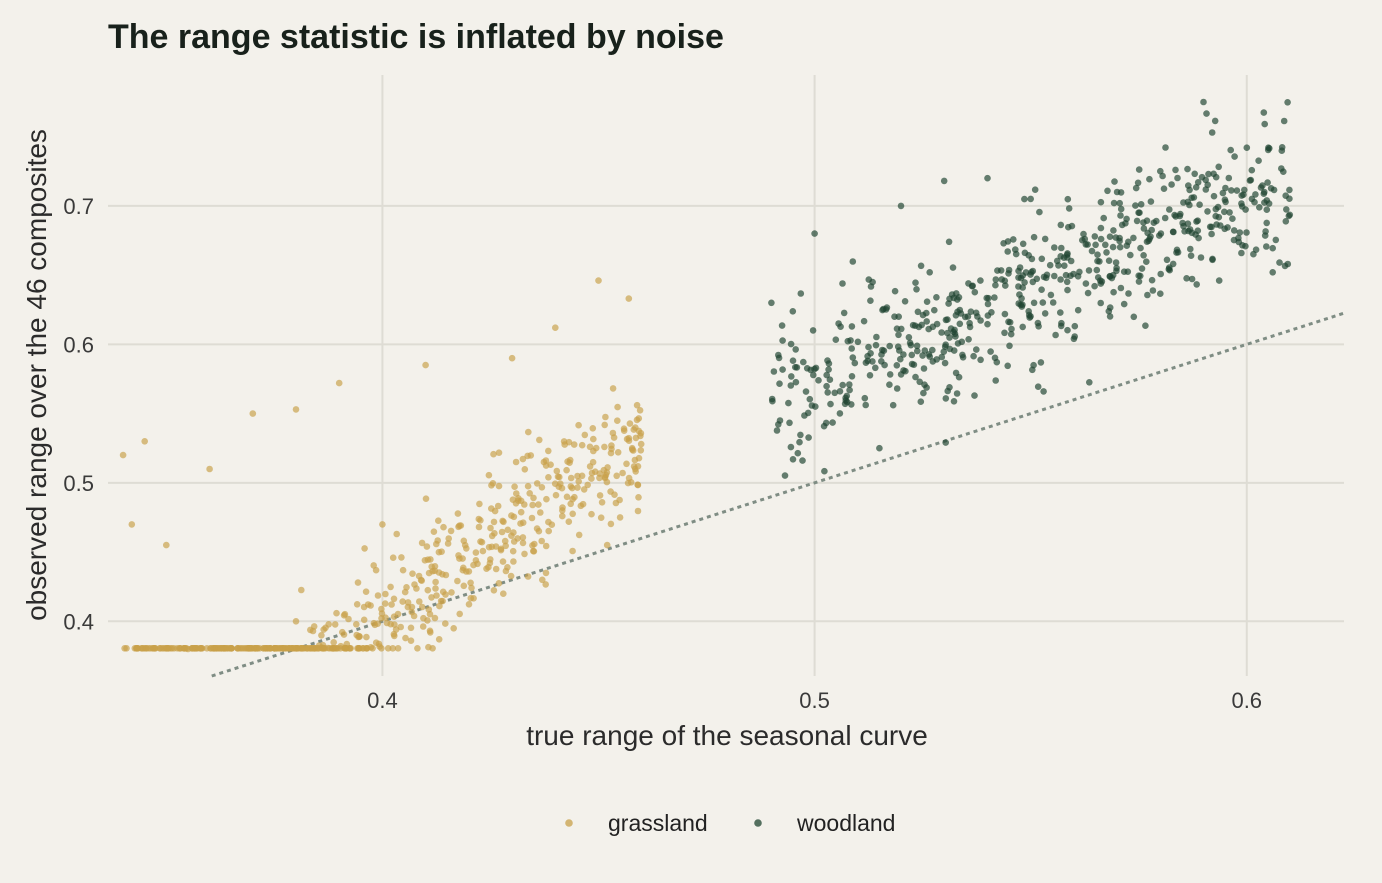  What do you see at coordinates (78, 621) in the screenshot?
I see `y-tick-label: 0.4` at bounding box center [78, 621].